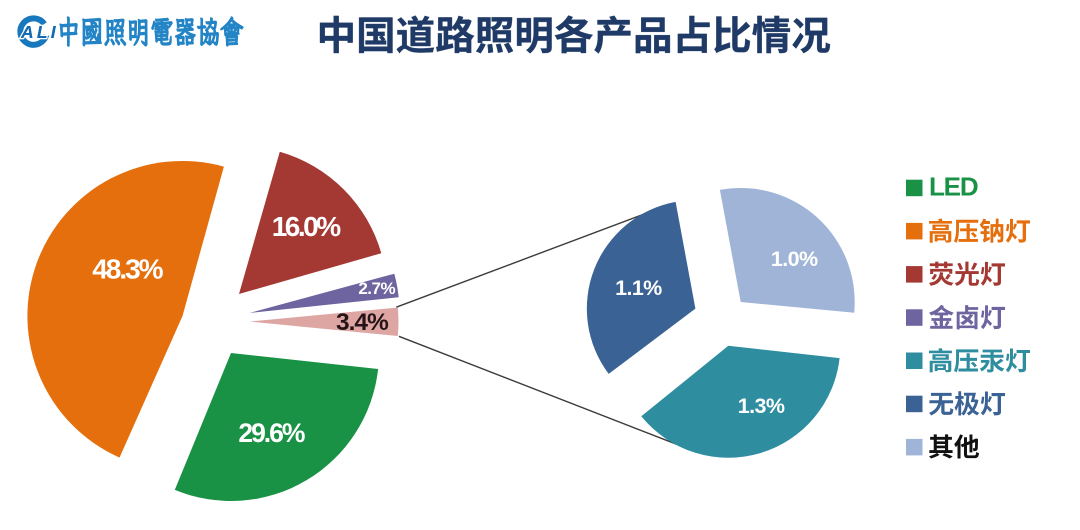  Describe the element at coordinates (953, 186) in the screenshot. I see `svg-text: LED` at that location.